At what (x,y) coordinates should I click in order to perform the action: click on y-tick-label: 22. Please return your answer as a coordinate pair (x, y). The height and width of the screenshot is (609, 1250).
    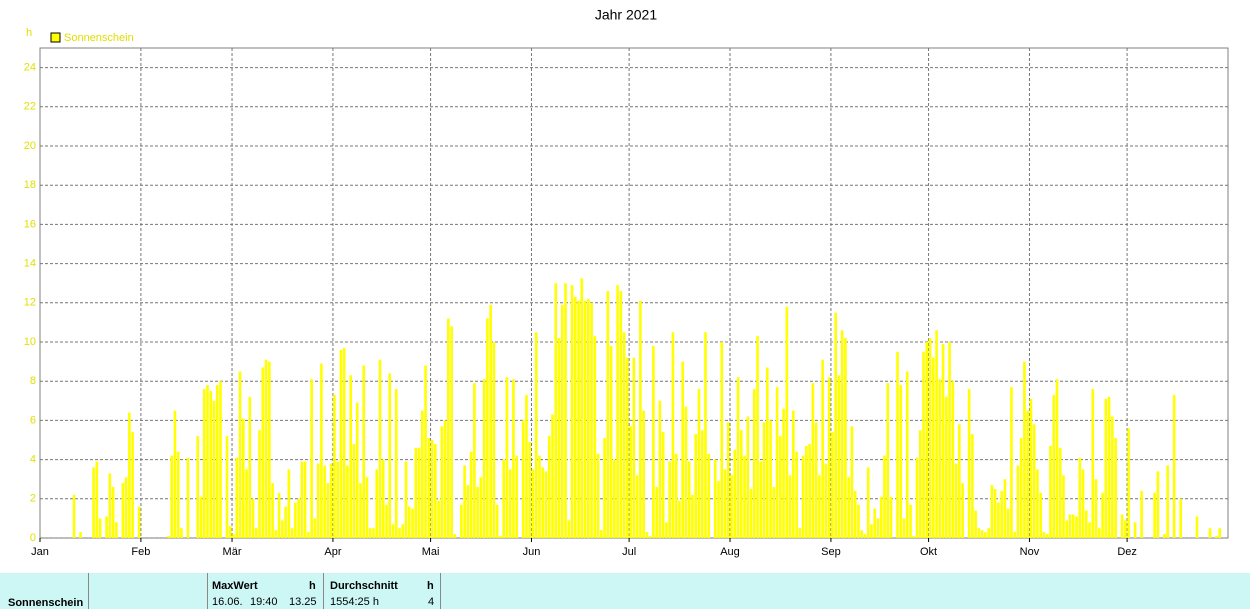
    Looking at the image, I should click on (30, 107).